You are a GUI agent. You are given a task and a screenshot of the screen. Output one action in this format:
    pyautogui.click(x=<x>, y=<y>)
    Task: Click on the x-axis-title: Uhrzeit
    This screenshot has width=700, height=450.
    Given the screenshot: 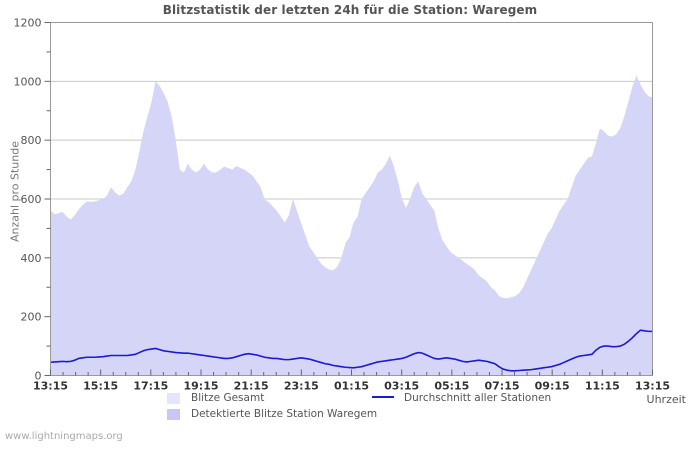 What is the action you would take?
    pyautogui.click(x=666, y=399)
    